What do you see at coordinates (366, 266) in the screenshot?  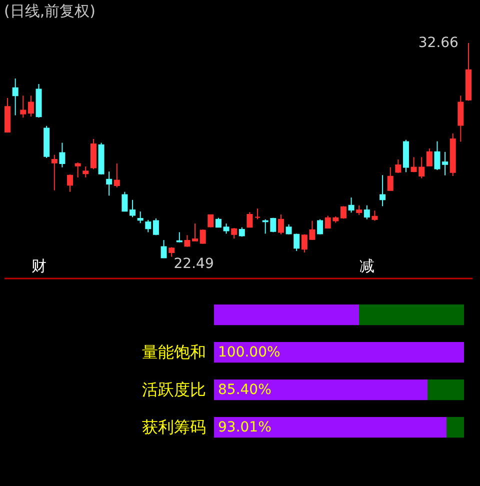 I see `annotation: 减` at bounding box center [366, 266].